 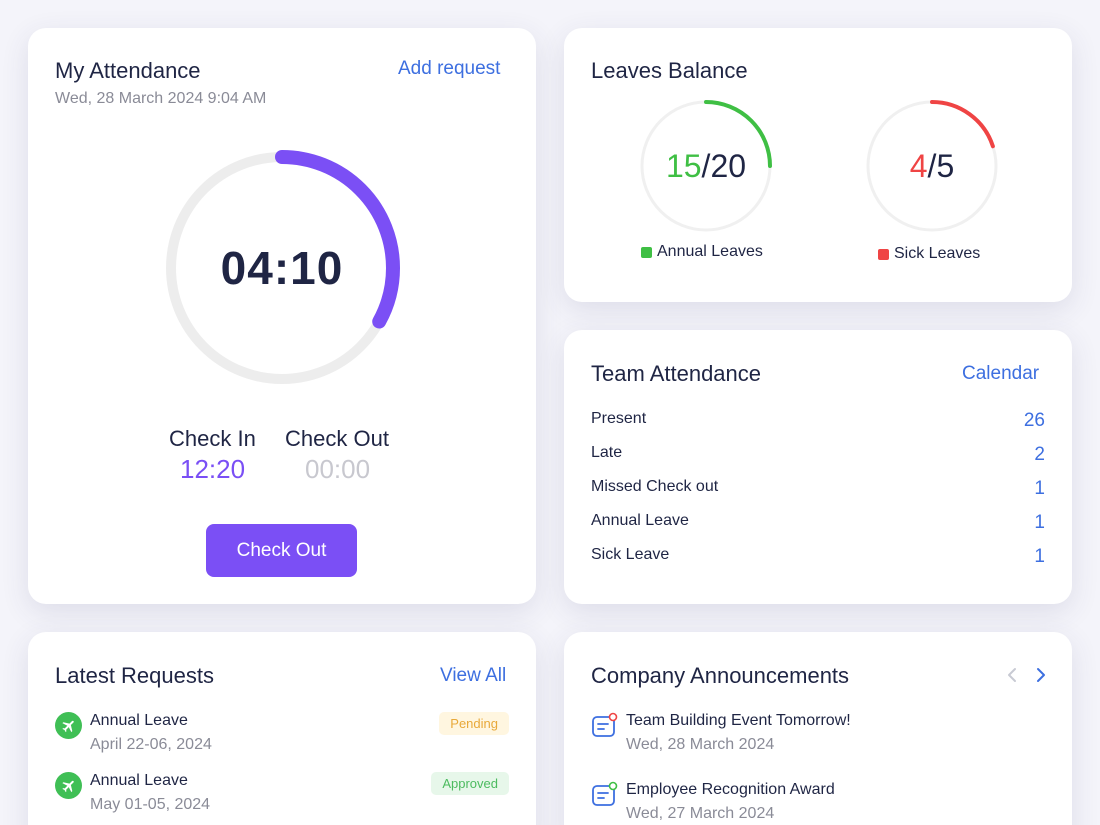 I want to click on annual-leaves-total: /20, so click(x=724, y=165).